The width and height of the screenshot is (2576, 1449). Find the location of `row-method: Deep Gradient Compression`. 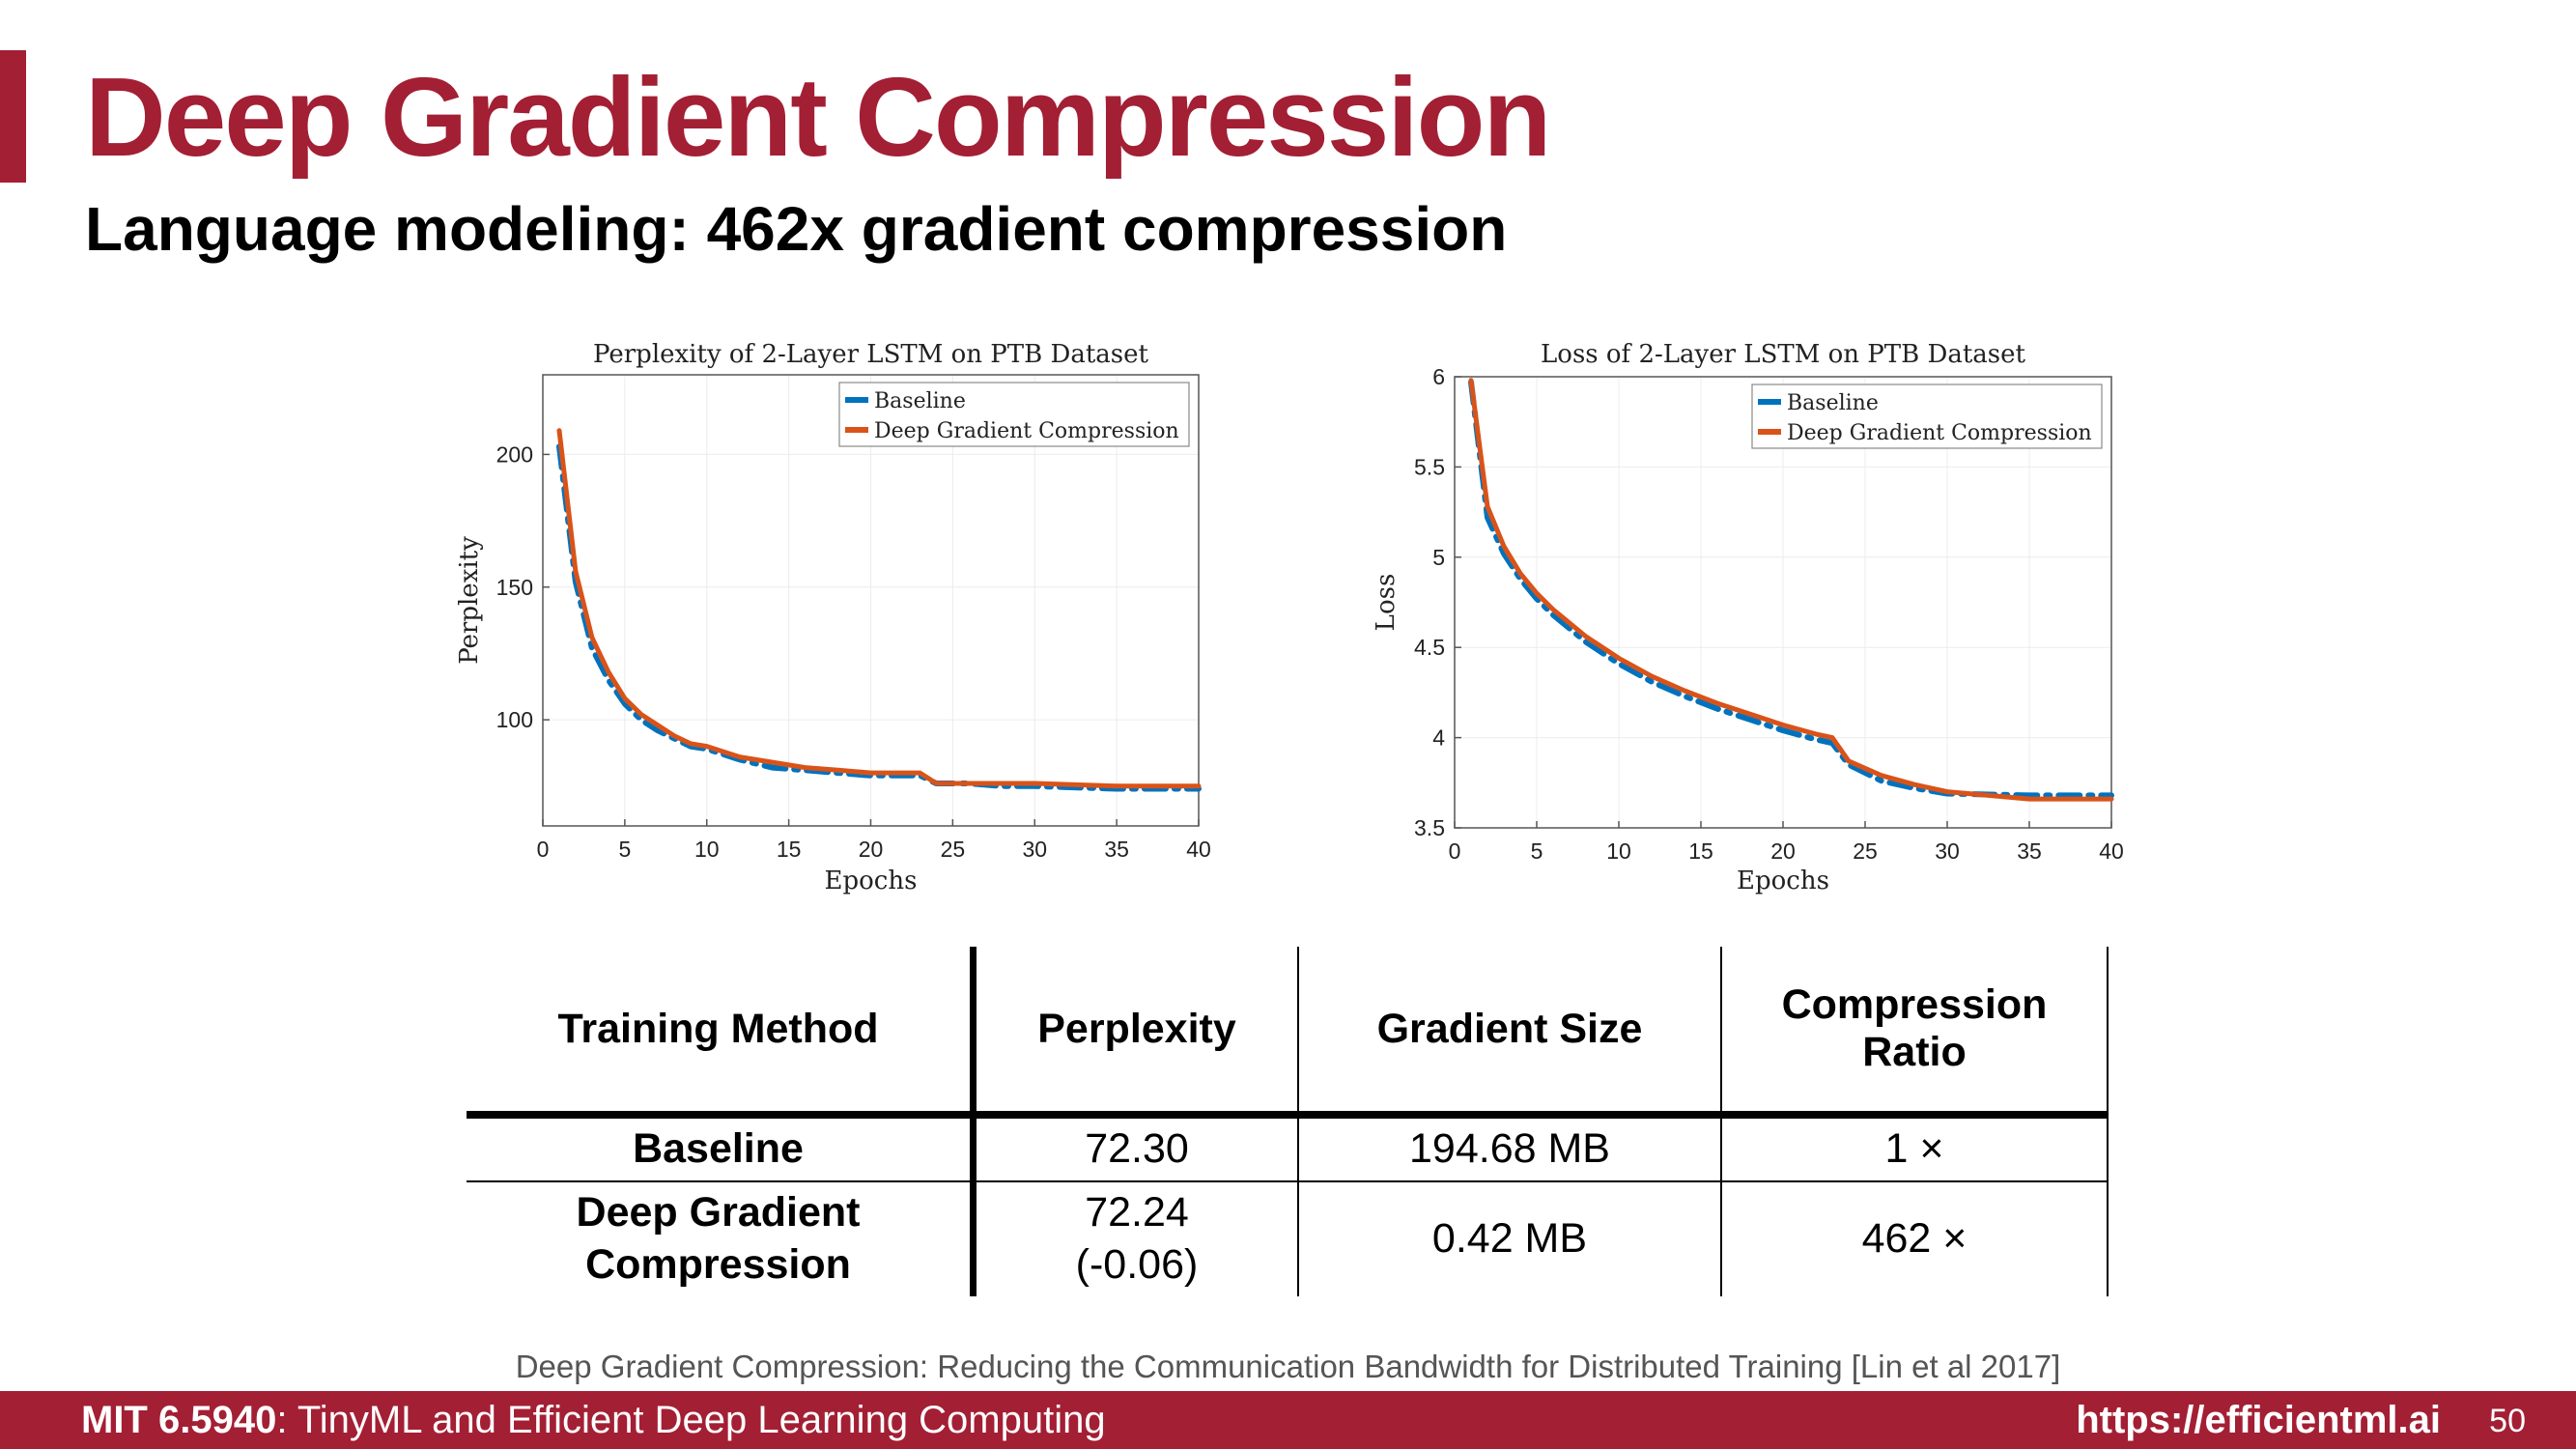

row-method: Deep Gradient Compression is located at coordinates (722, 1238).